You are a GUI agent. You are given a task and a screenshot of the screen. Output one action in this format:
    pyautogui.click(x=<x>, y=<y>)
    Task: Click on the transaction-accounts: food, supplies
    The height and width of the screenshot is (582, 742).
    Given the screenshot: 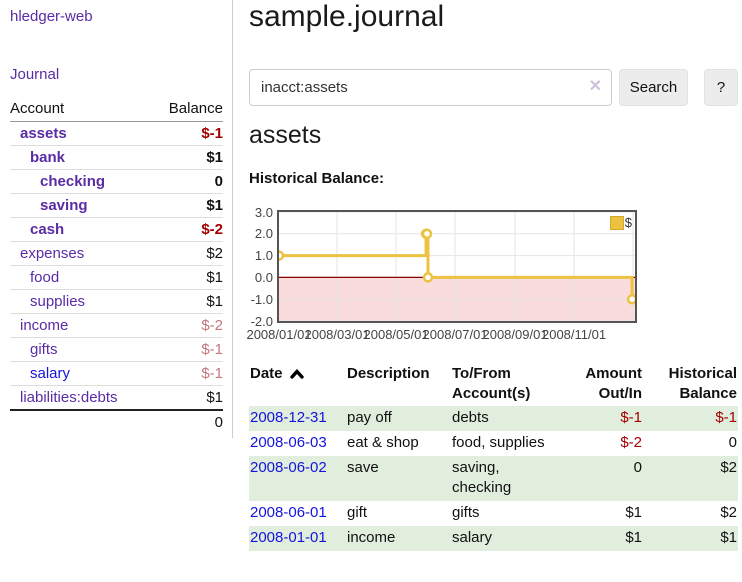 What is the action you would take?
    pyautogui.click(x=498, y=442)
    